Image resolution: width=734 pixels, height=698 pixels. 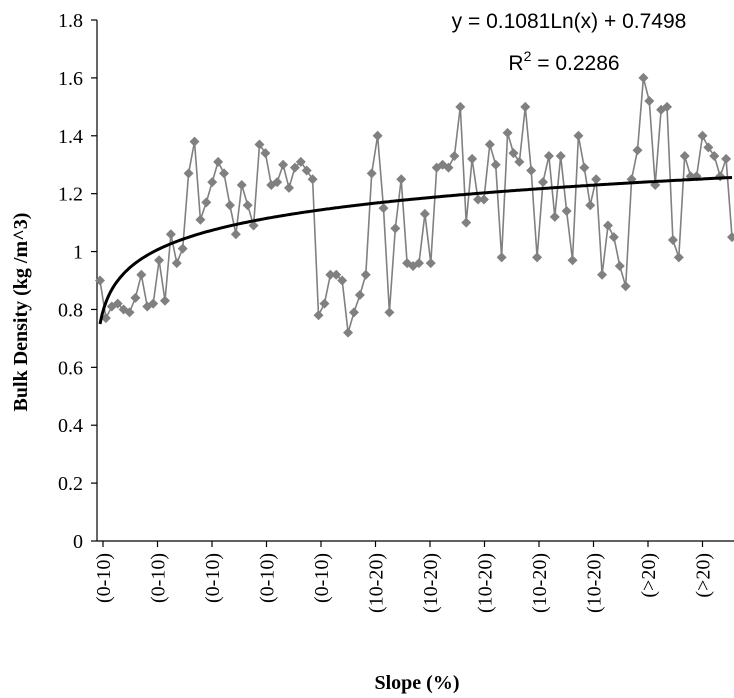 What do you see at coordinates (21, 312) in the screenshot?
I see `y-axis-title: Bulk Density (kg /m^3)` at bounding box center [21, 312].